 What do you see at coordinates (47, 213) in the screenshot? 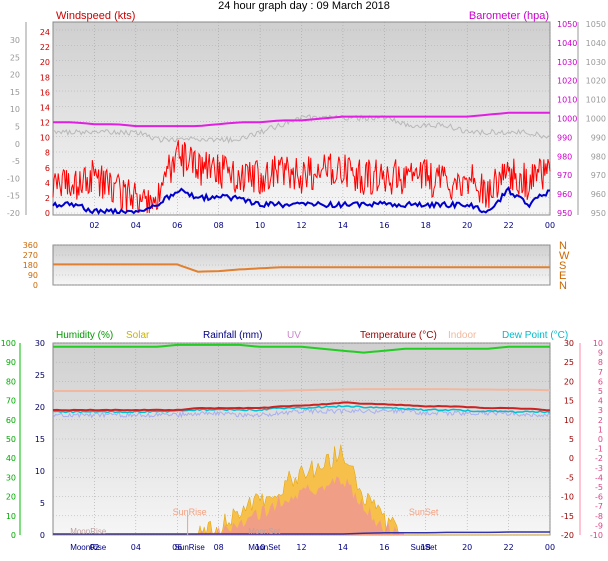
I see `wind-tick-label: 0` at bounding box center [47, 213].